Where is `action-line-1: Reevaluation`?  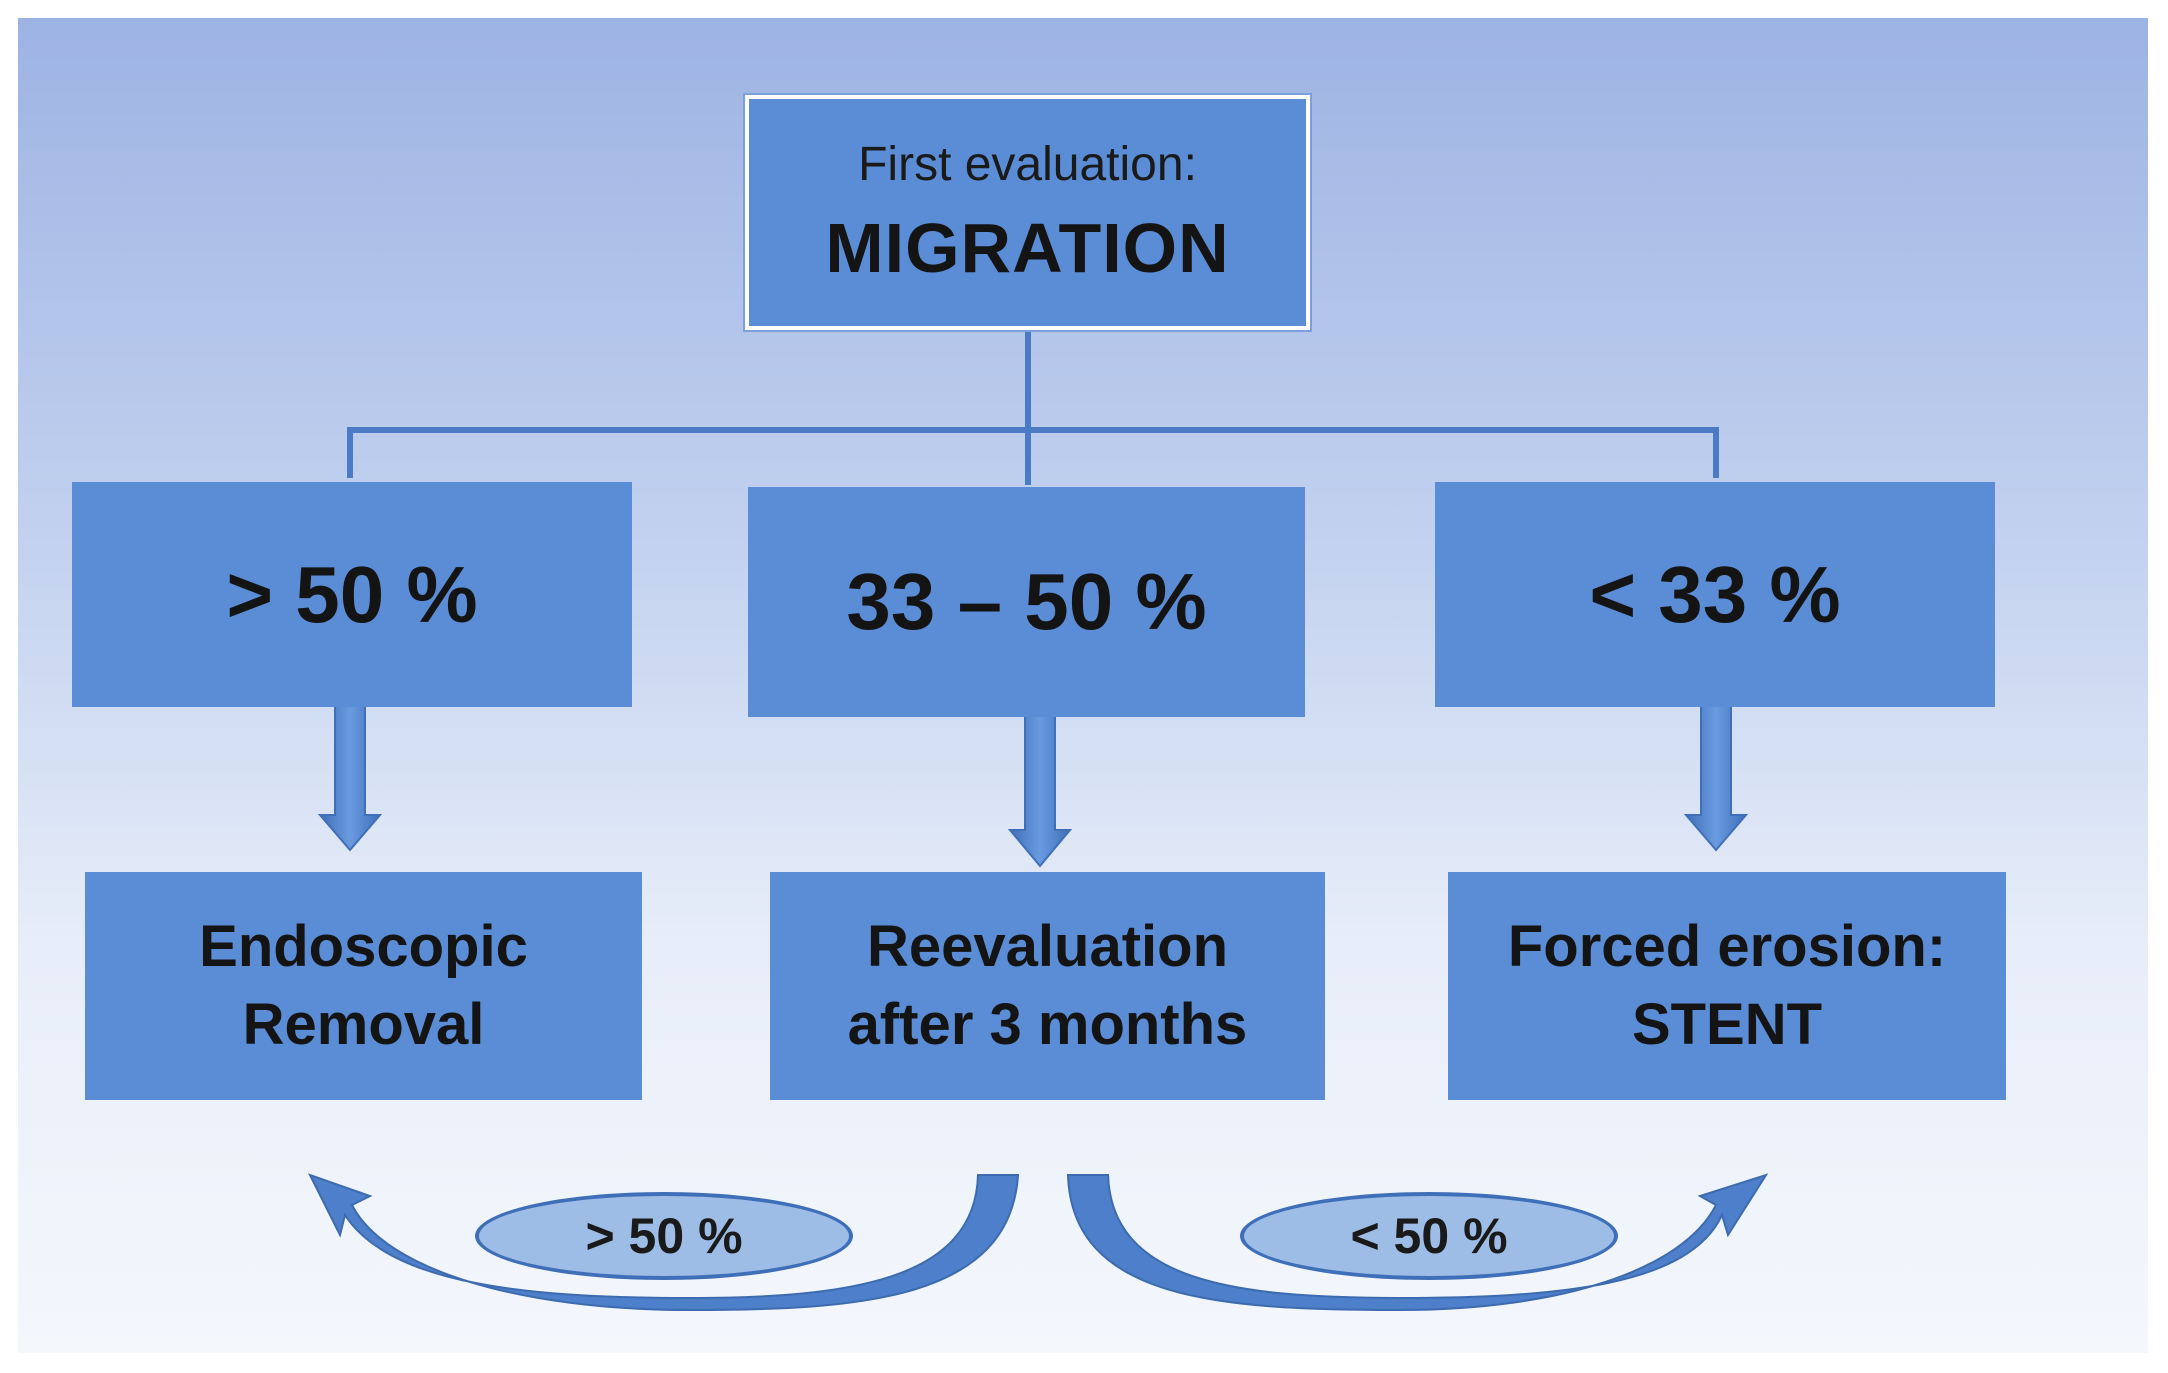
action-line-1: Reevaluation is located at coordinates (1047, 946).